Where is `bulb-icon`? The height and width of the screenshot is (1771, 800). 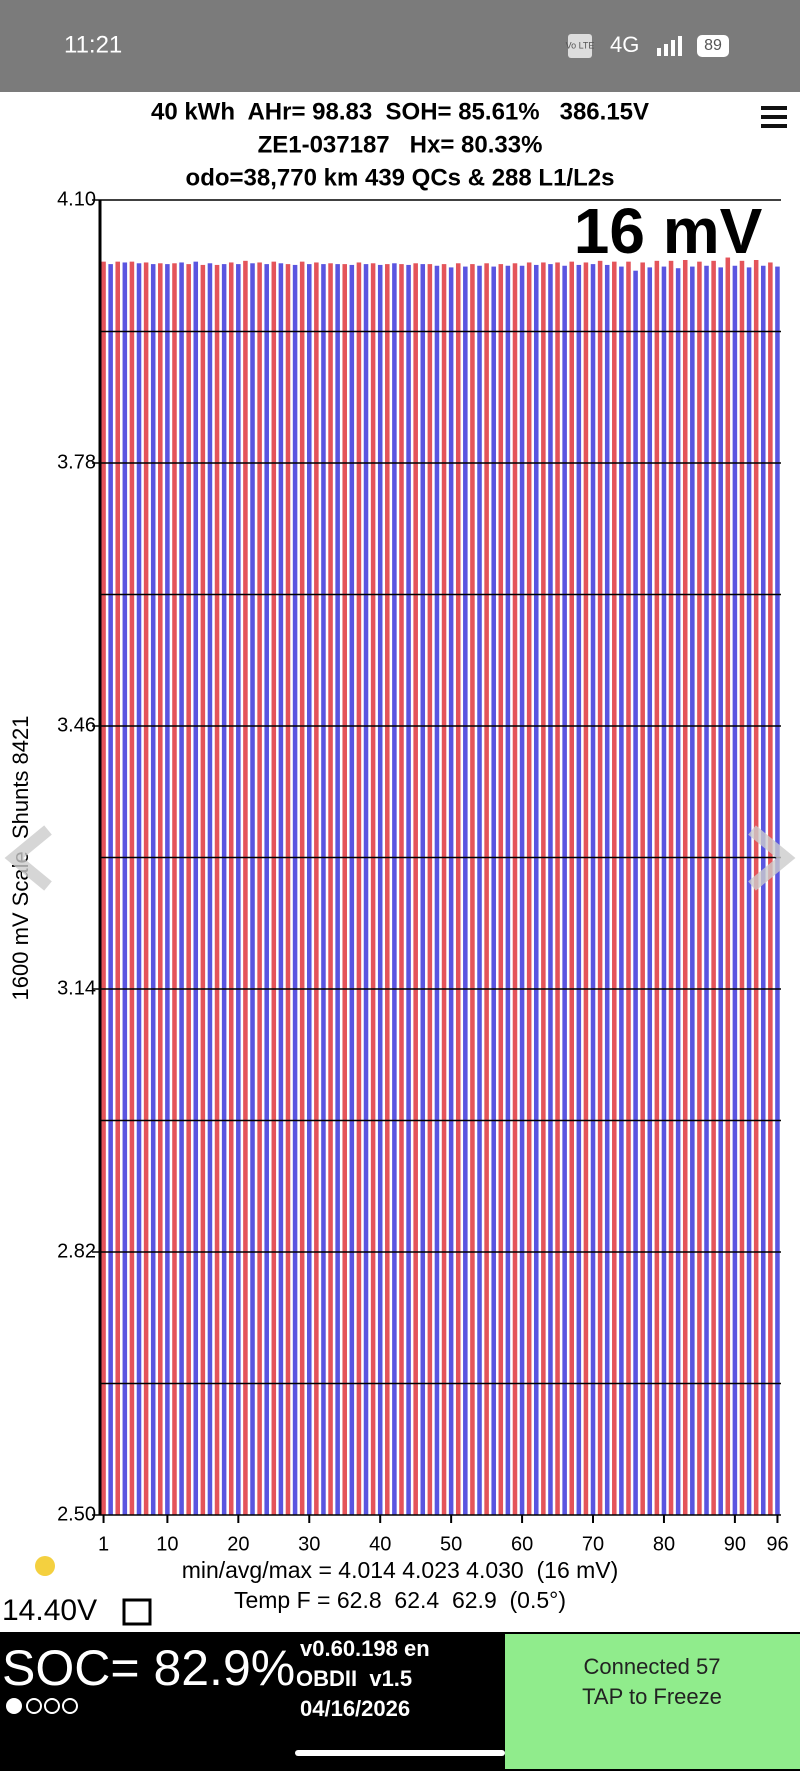
bulb-icon is located at coordinates (45, 1566).